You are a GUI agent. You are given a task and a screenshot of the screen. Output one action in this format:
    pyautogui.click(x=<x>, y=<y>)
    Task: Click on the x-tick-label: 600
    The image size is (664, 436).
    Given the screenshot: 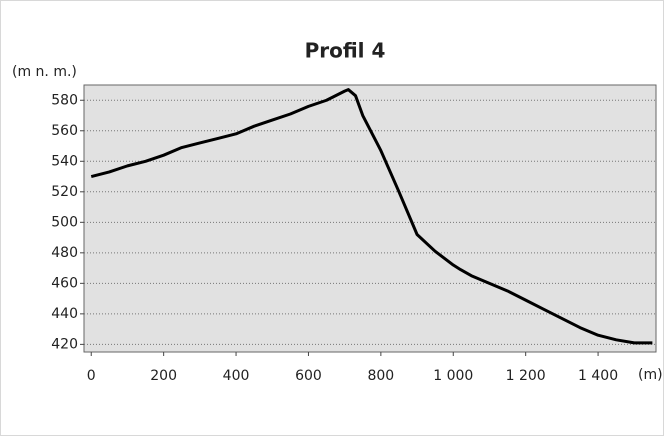 What is the action you would take?
    pyautogui.click(x=308, y=376)
    